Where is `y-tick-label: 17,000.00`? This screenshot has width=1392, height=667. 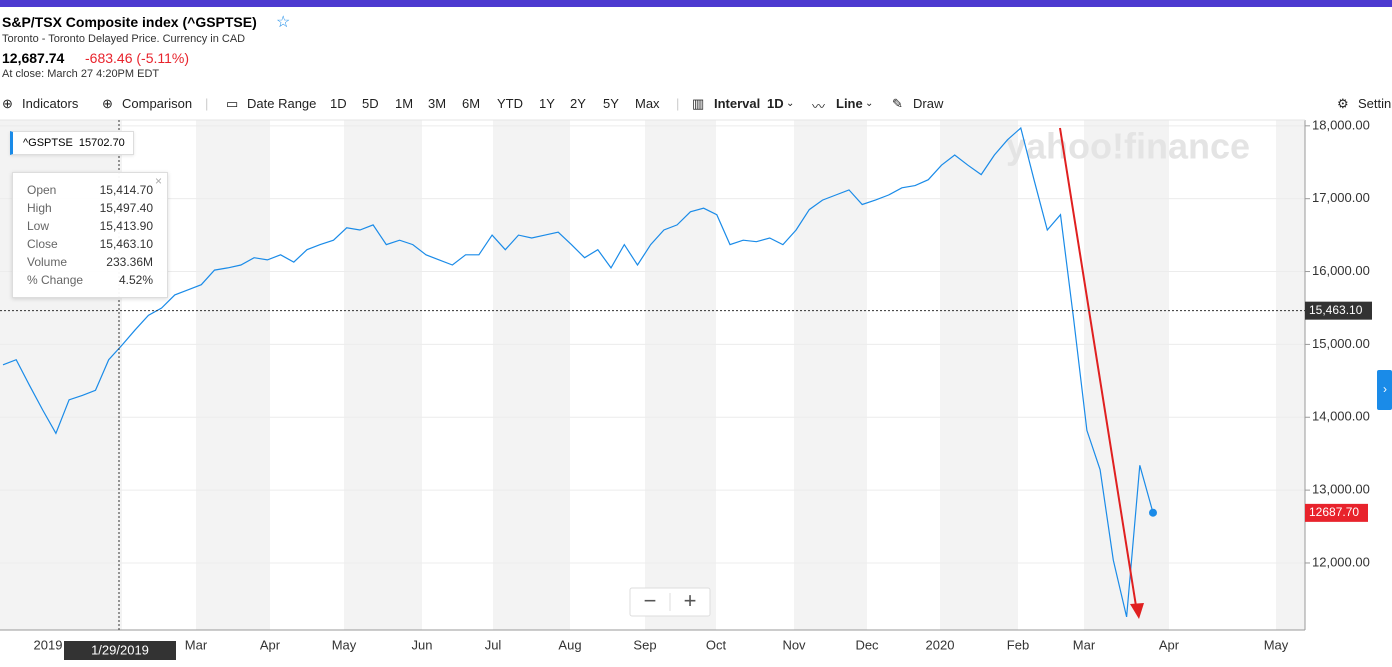
y-tick-label: 17,000.00 is located at coordinates (1341, 197).